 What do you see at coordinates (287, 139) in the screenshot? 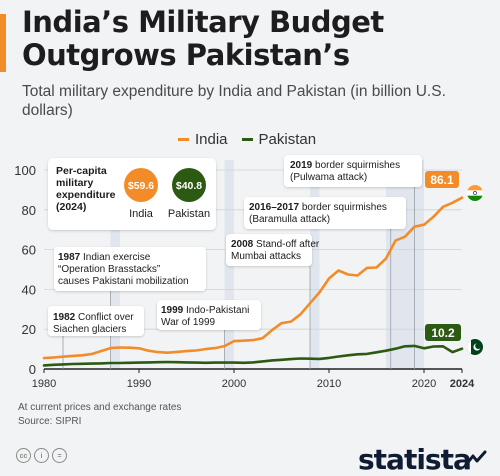
I see `legend-label-pakistan: Pakistan` at bounding box center [287, 139].